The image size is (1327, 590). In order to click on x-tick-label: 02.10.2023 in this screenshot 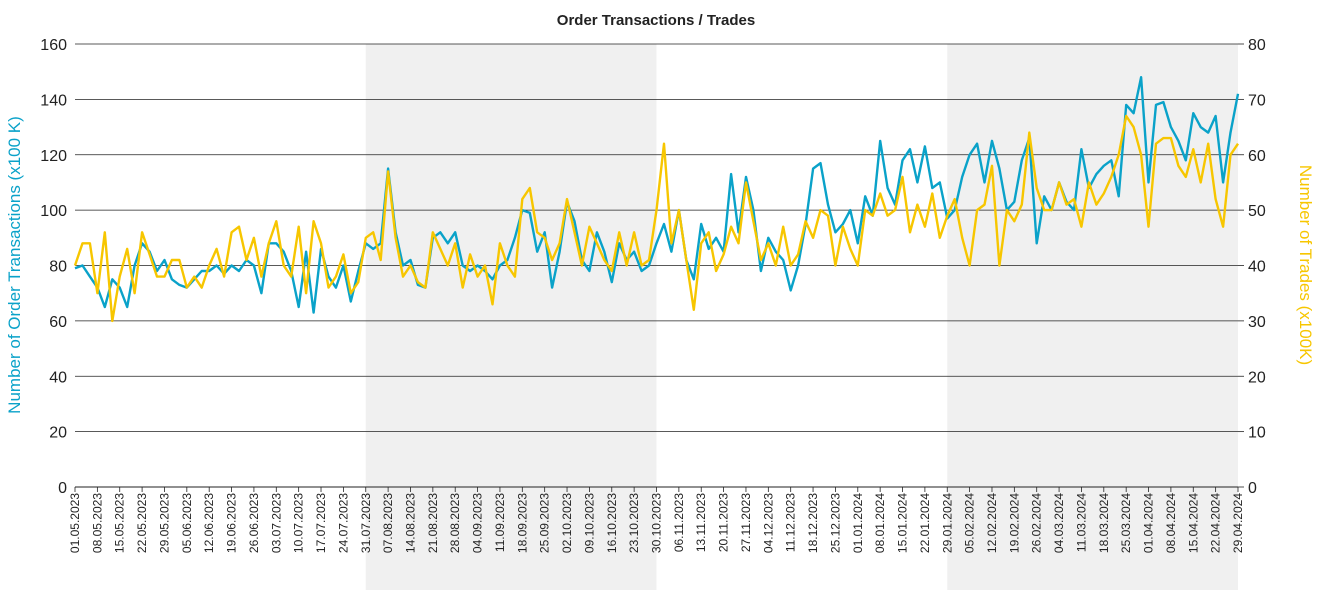, I will do `click(567, 523)`.